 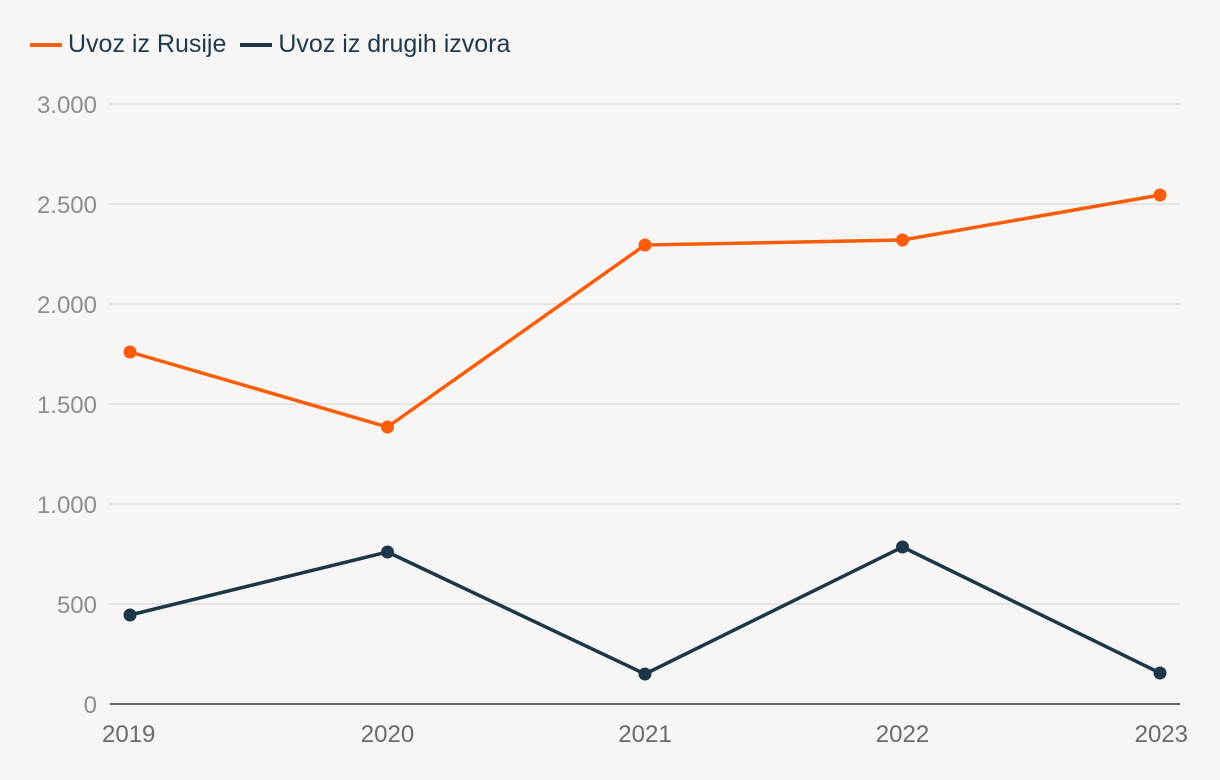 What do you see at coordinates (645, 674) in the screenshot?
I see `data-point-drugi-izvori-2021` at bounding box center [645, 674].